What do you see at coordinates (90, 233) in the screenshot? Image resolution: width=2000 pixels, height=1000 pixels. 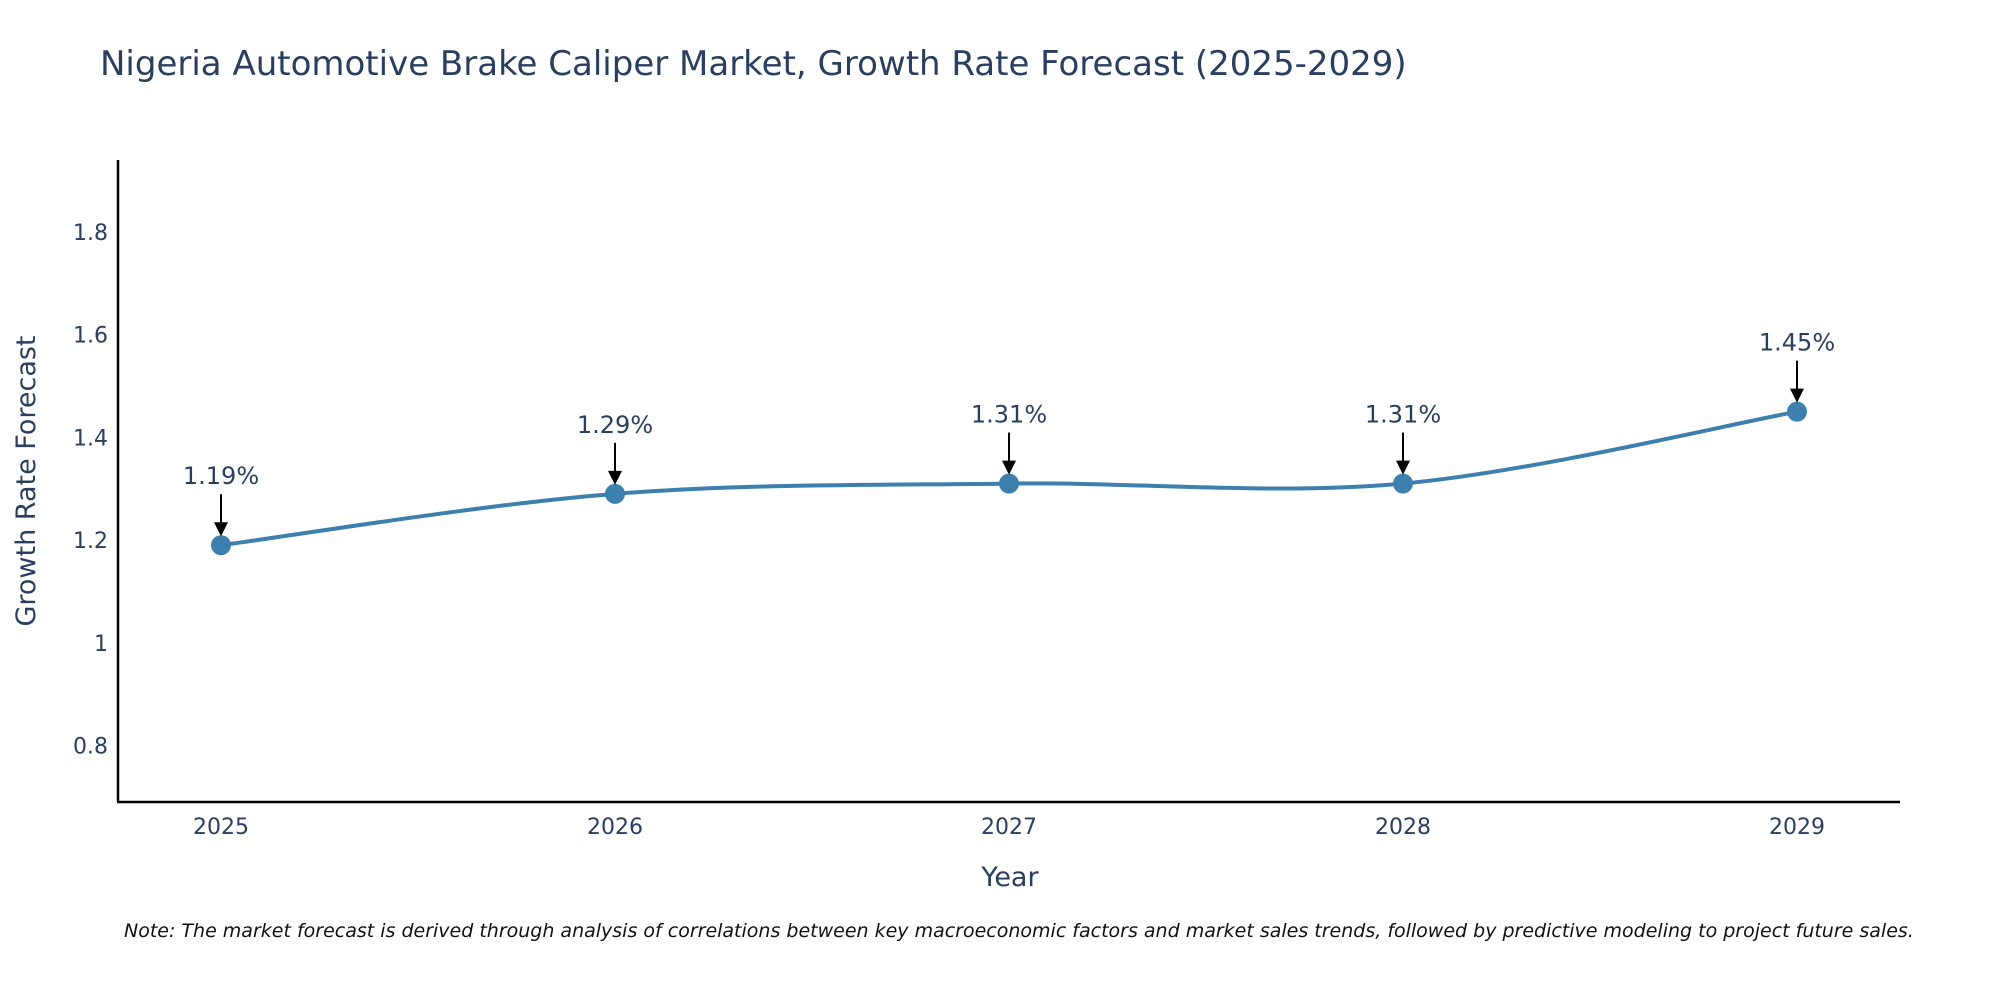 I see `y-tick-label: 1.8` at bounding box center [90, 233].